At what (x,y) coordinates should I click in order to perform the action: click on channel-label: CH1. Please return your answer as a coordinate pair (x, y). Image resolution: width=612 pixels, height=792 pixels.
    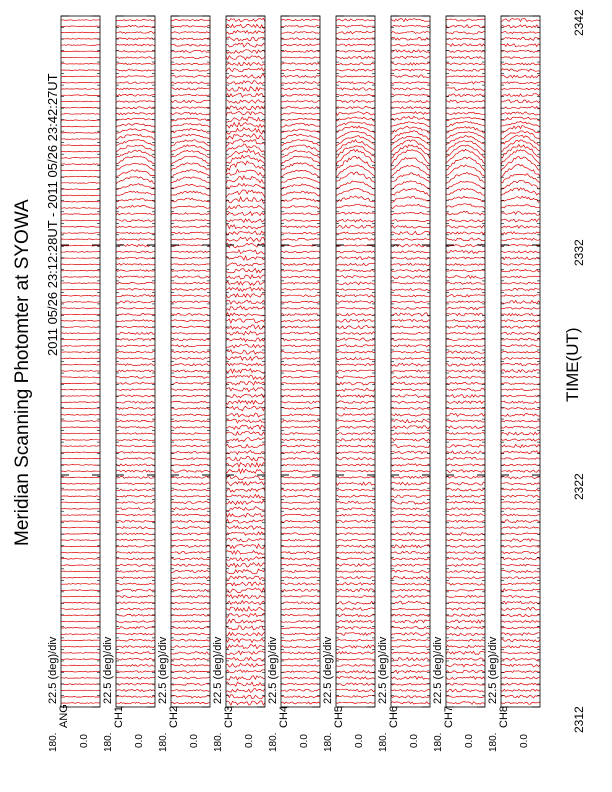
    Looking at the image, I should click on (119, 717).